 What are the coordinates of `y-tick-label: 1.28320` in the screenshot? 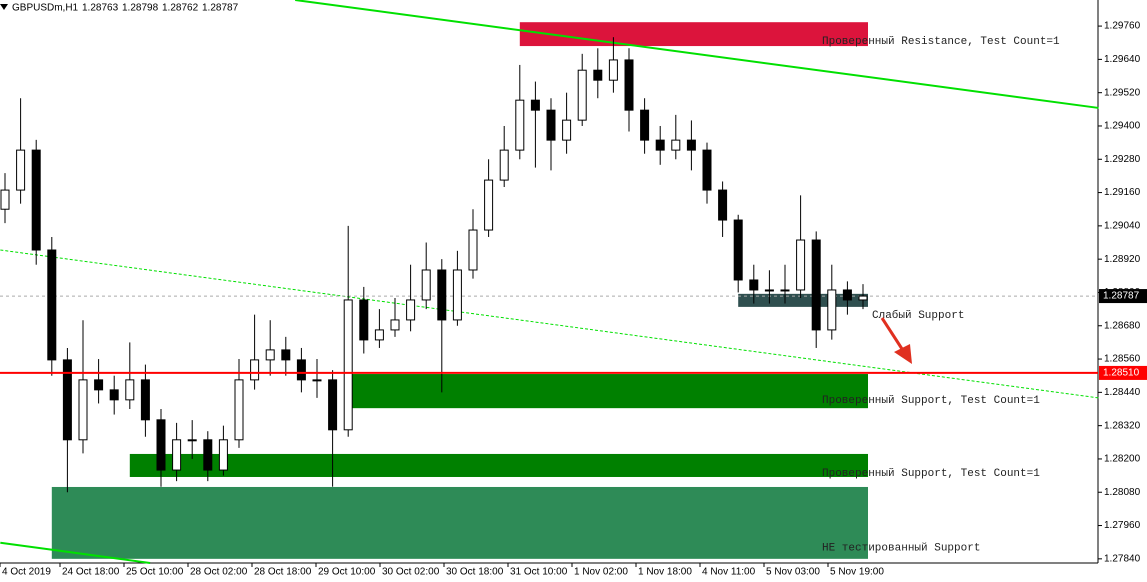 It's located at (1122, 425).